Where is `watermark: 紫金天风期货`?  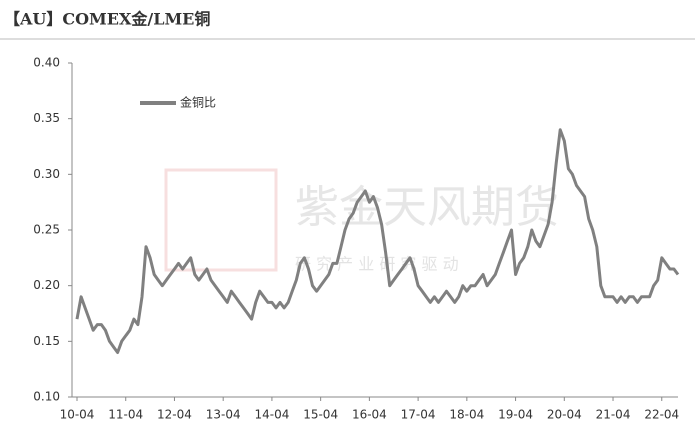
watermark: 紫金天风期货 is located at coordinates (427, 207).